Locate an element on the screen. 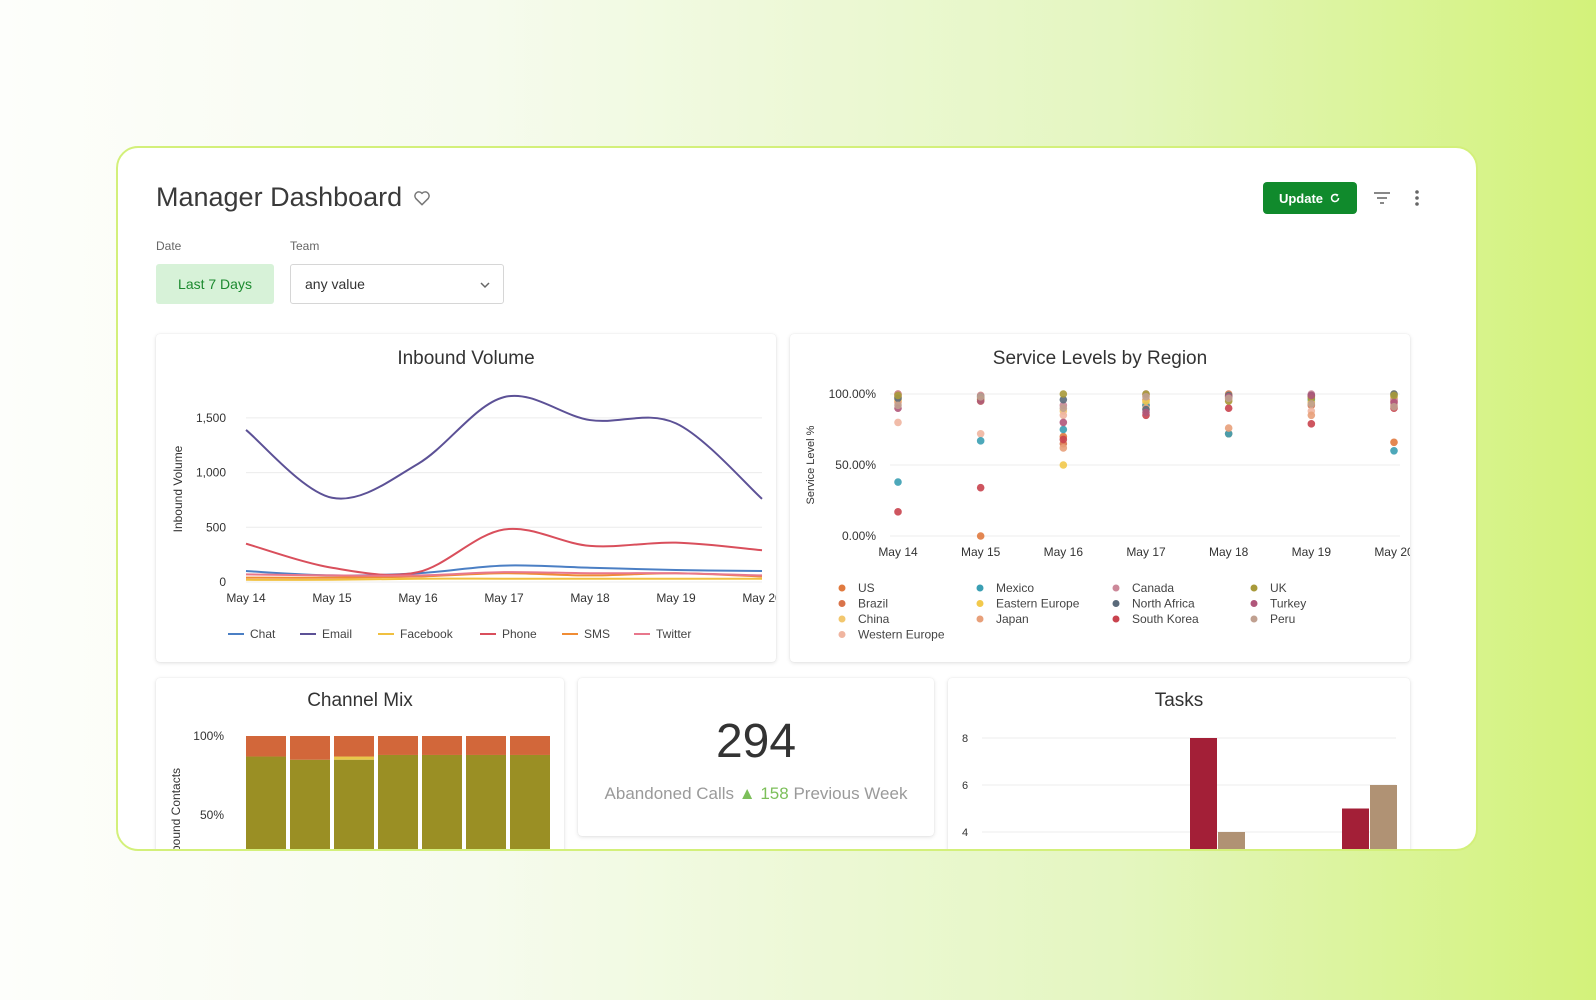 This screenshot has width=1596, height=1000. kebab-menu-icon is located at coordinates (1417, 198).